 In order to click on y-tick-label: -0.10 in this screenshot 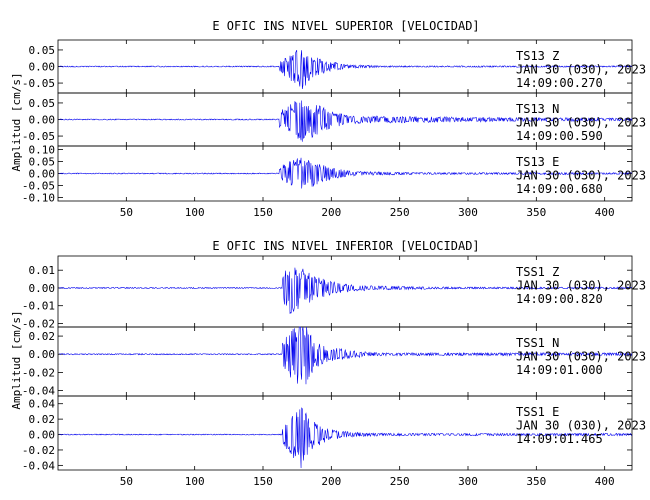, I will do `click(38, 197)`.